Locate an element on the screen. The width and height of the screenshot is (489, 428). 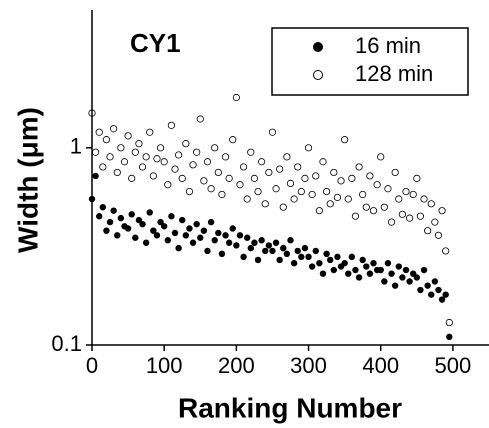
legend-label: 128 min is located at coordinates (394, 73).